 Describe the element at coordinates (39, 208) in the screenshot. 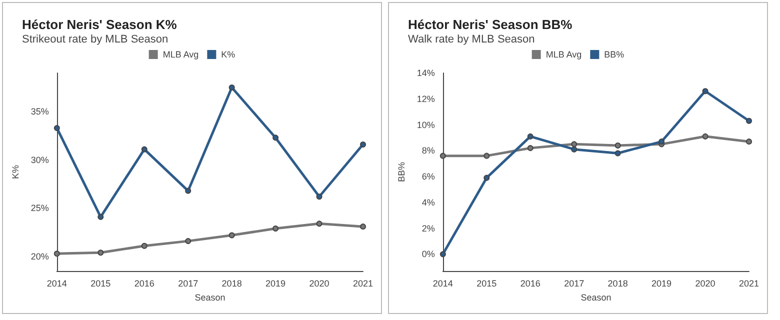

I see `y-tick-label: 25%` at that location.